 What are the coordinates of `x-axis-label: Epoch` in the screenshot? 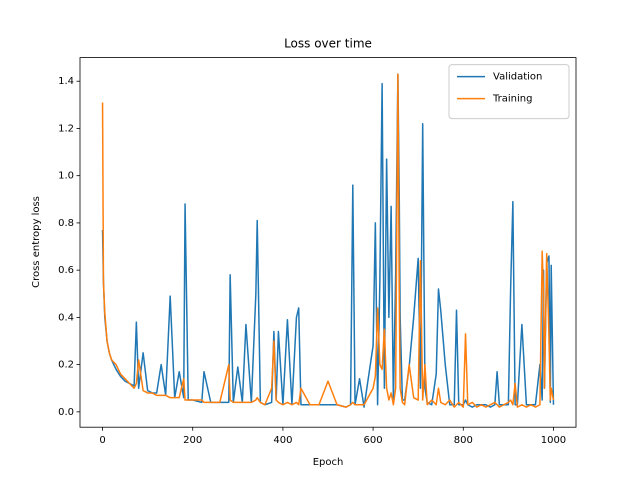 It's located at (328, 462).